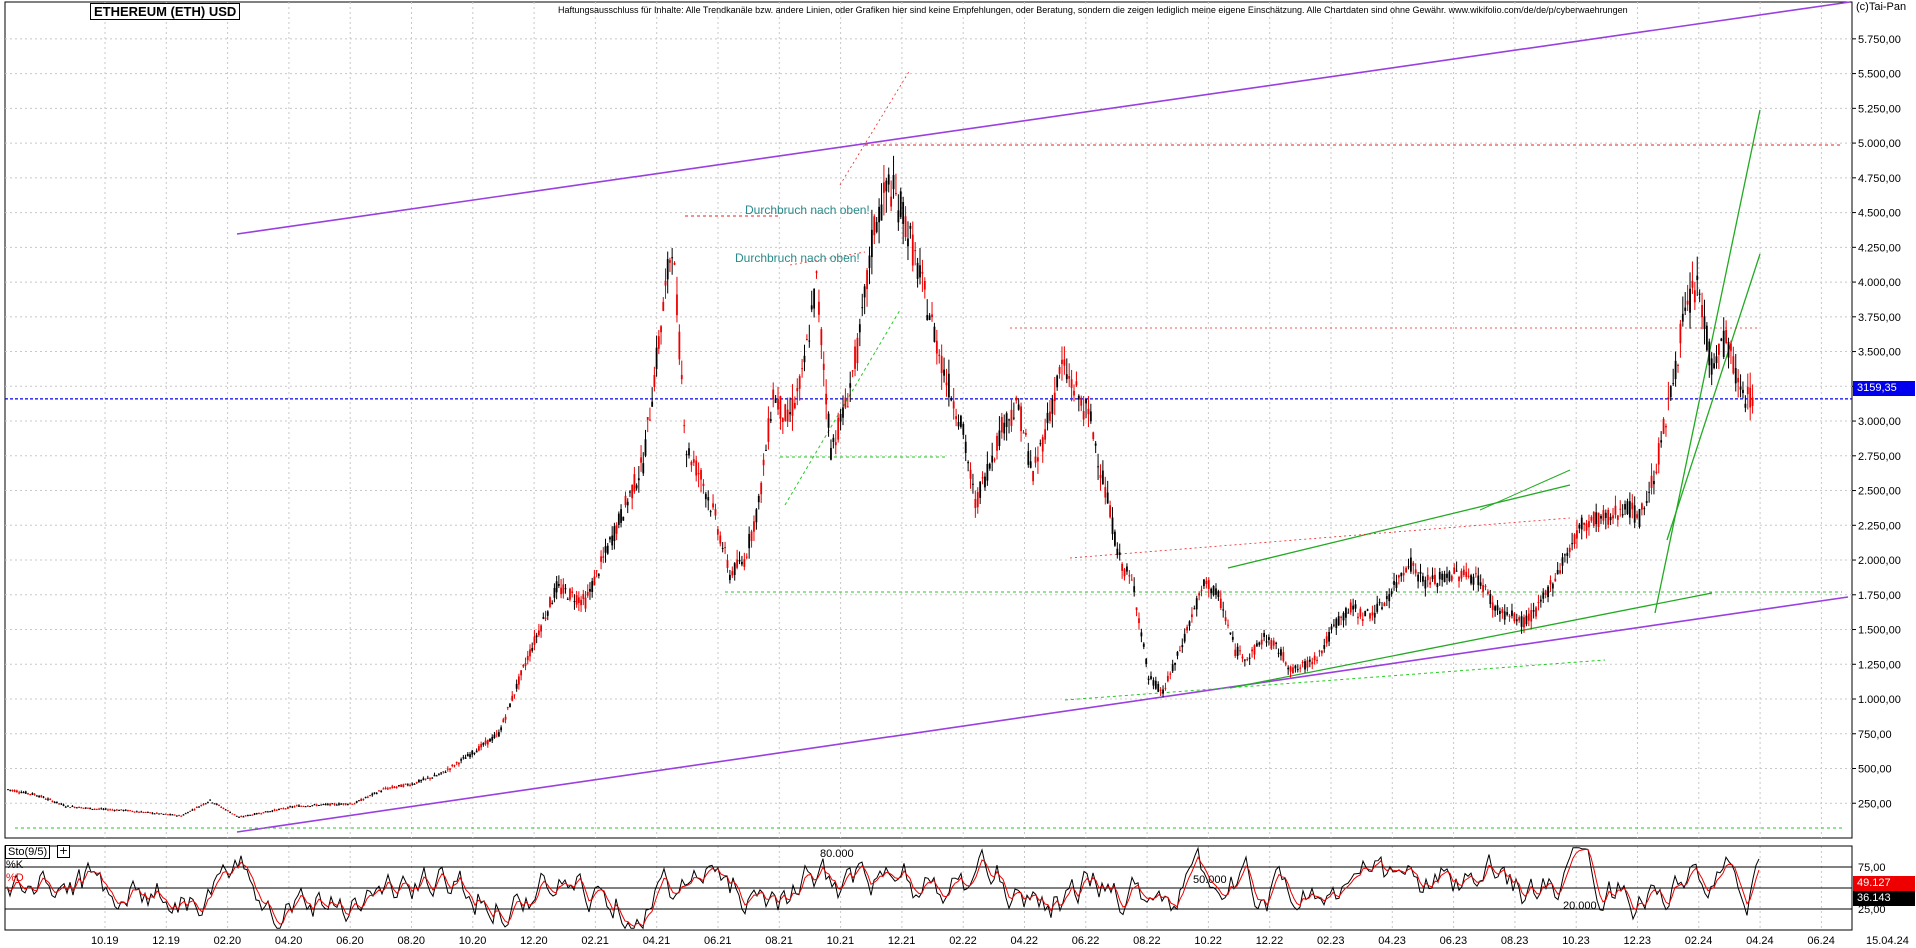 This screenshot has height=948, width=1916. I want to click on x-tick-label: 08.20, so click(412, 941).